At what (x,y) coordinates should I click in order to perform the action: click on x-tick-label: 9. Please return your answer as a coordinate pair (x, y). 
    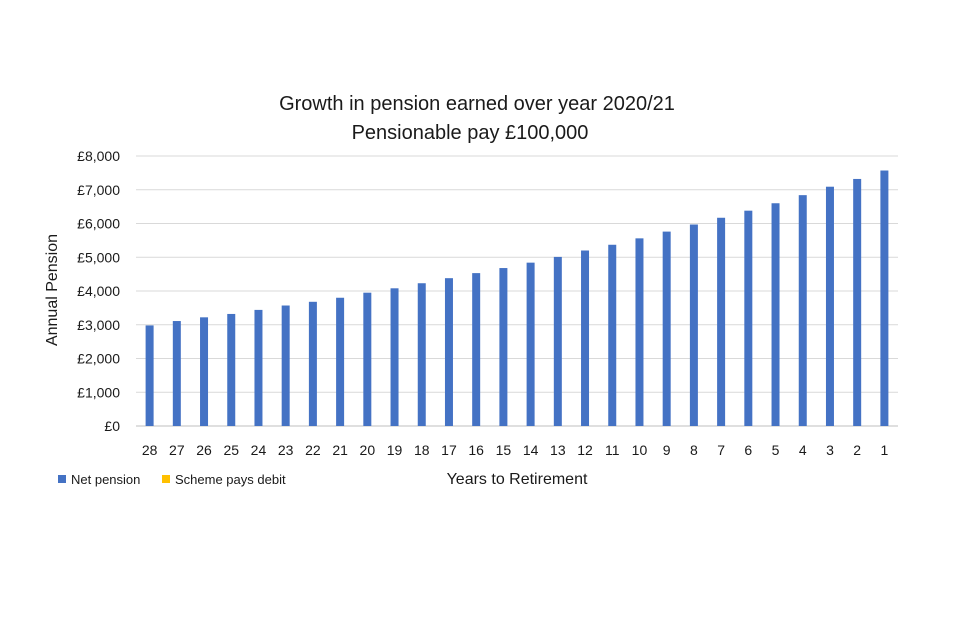
    Looking at the image, I should click on (667, 450).